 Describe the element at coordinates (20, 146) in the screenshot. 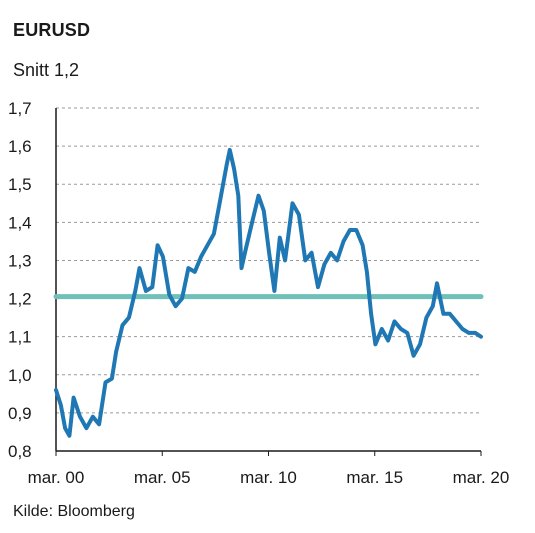

I see `y-tick-label: 1,6` at that location.